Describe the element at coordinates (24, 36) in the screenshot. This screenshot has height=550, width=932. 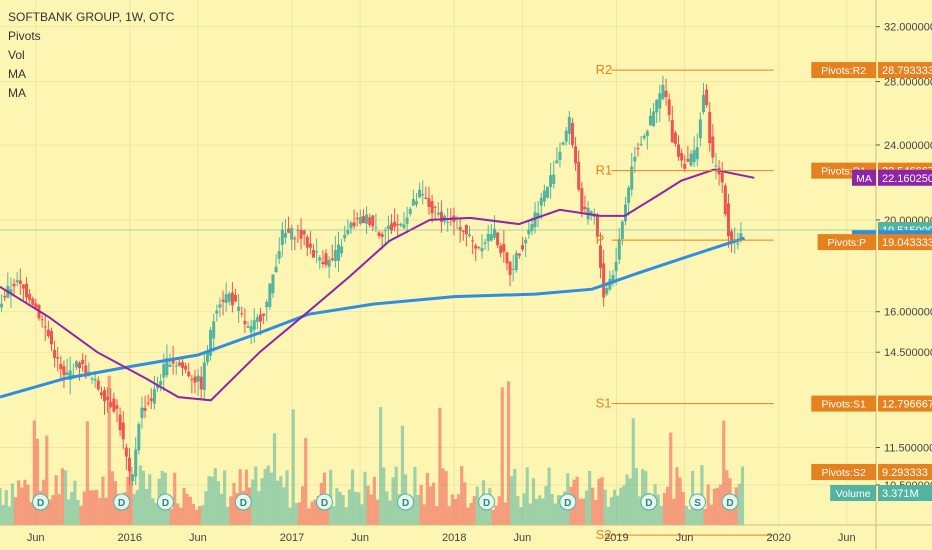
I see `legend-pivots: Pivots` at that location.